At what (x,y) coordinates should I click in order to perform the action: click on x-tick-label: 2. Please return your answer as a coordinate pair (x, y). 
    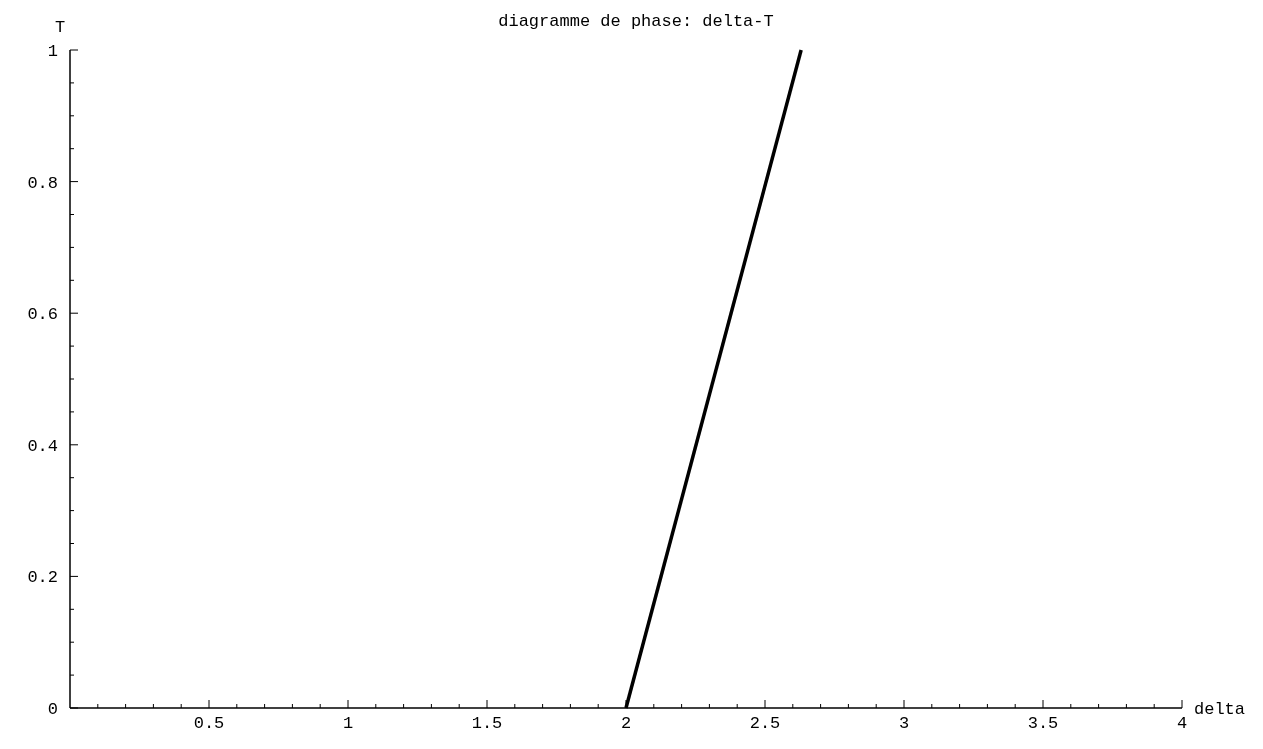
    Looking at the image, I should click on (626, 723).